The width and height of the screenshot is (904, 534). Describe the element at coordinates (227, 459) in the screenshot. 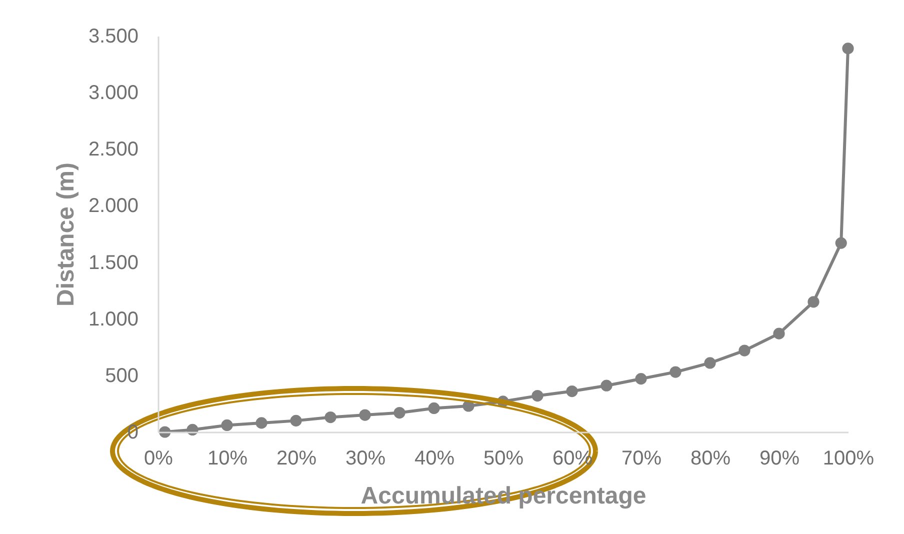

I see `x-tick-label: 10%` at that location.